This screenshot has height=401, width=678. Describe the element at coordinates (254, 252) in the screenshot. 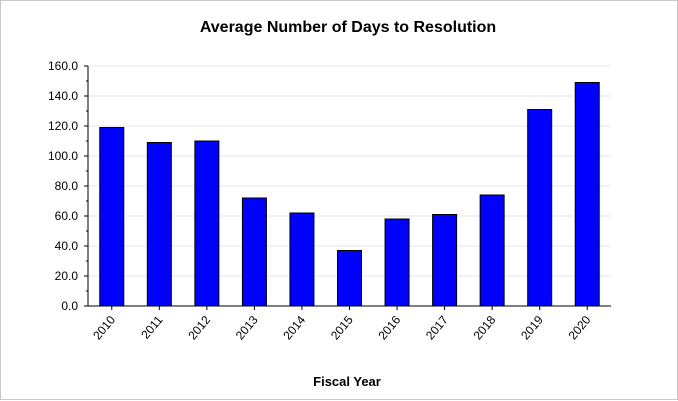

I see `bar-2013` at that location.